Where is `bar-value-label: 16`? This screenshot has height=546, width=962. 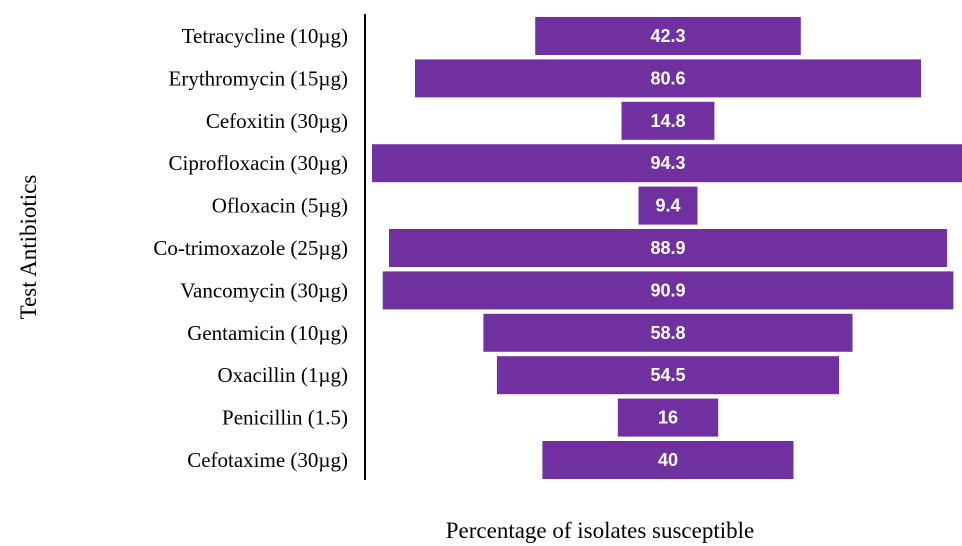 bar-value-label: 16 is located at coordinates (668, 418).